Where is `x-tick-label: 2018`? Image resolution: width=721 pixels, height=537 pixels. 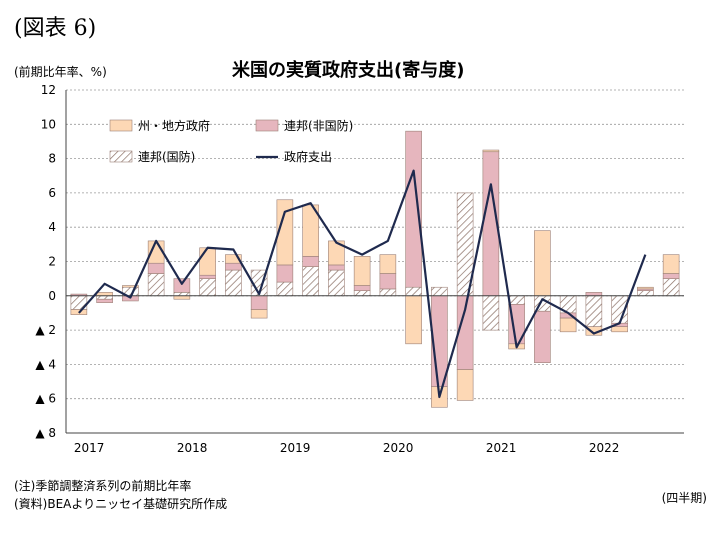
x-tick-label: 2018 is located at coordinates (192, 448).